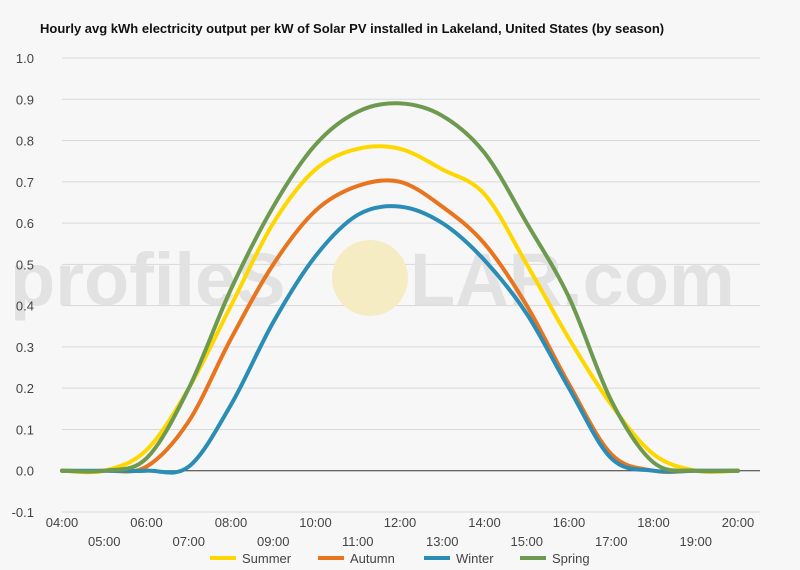 This screenshot has width=800, height=570. What do you see at coordinates (25, 264) in the screenshot?
I see `y-tick-label: 0.5` at bounding box center [25, 264].